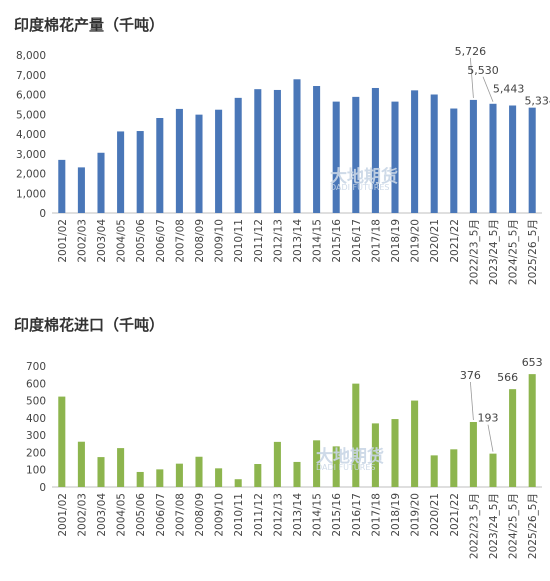 This screenshot has width=550, height=581. Describe the element at coordinates (396, 515) in the screenshot. I see `x-tick-label: 2018/19` at that location.